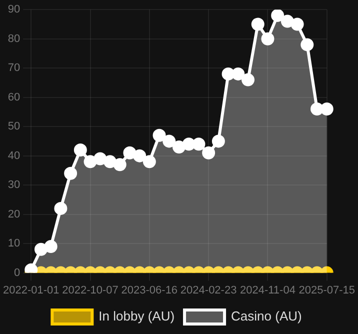 This screenshot has height=334, width=358. What do you see at coordinates (266, 316) in the screenshot?
I see `legend-label: Casino (AU)` at bounding box center [266, 316].